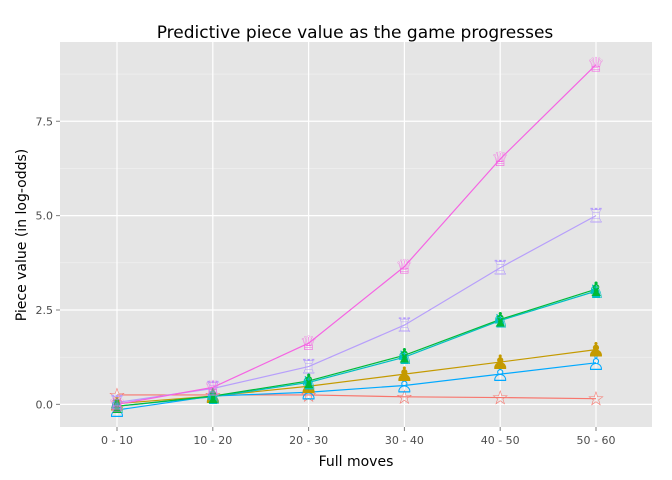 The image size is (672, 480). What do you see at coordinates (308, 440) in the screenshot?
I see `x-tick-label: 20 - 30` at bounding box center [308, 440].